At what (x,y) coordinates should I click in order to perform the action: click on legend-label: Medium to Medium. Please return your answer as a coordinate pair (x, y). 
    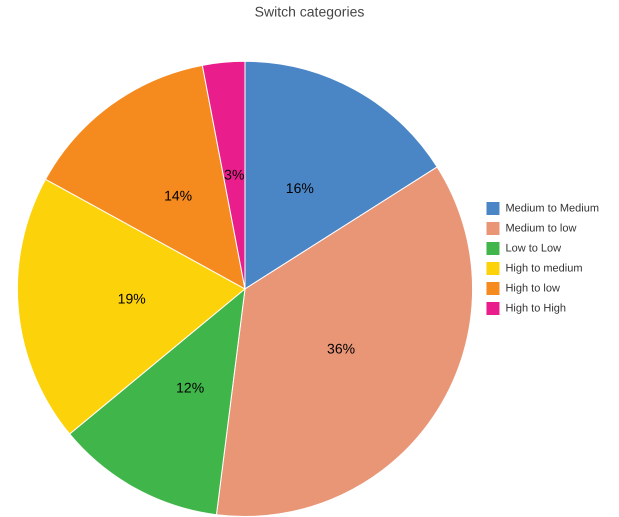
    Looking at the image, I should click on (552, 208).